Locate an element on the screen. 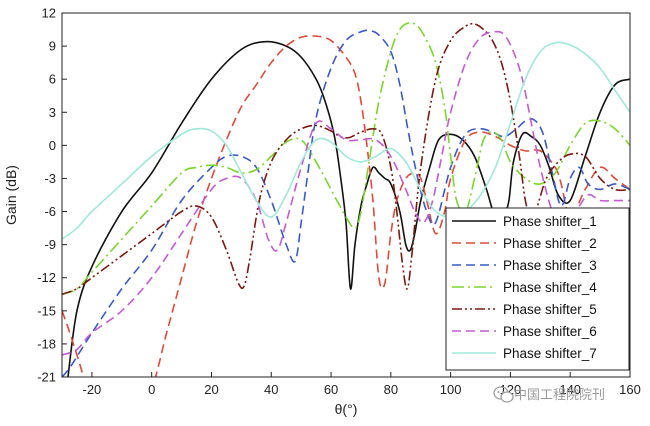  y-tick-label: -18 is located at coordinates (46, 343).